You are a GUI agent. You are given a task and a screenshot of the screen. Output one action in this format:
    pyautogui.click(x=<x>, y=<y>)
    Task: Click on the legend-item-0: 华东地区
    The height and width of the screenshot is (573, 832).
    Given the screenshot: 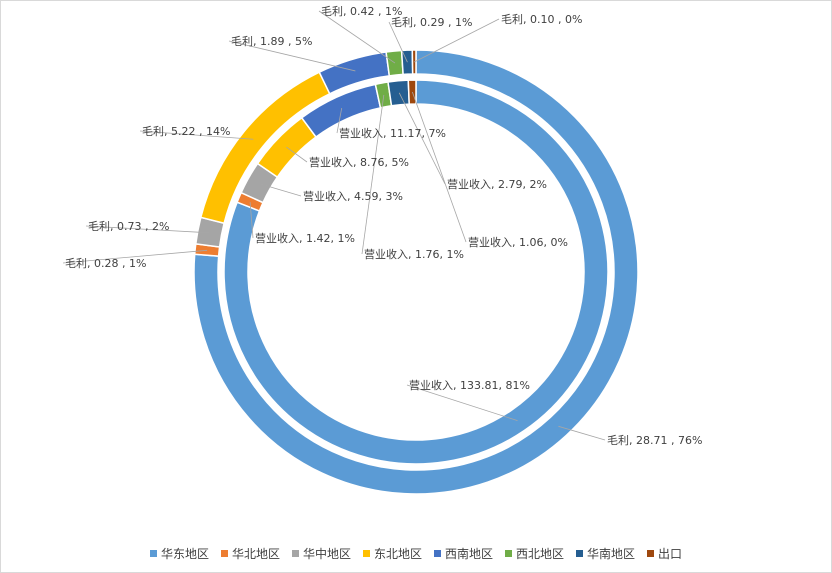 What is the action you would take?
    pyautogui.click(x=179, y=553)
    